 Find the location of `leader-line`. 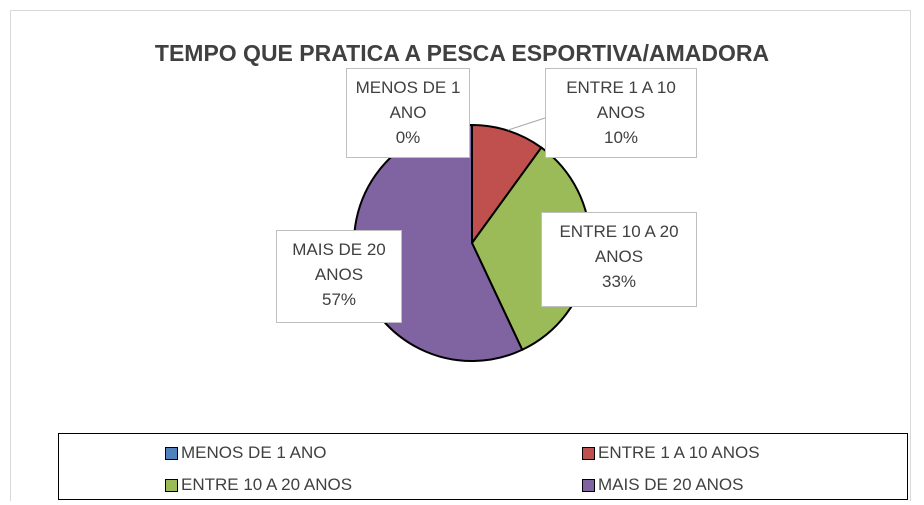

leader-line is located at coordinates (526, 124).